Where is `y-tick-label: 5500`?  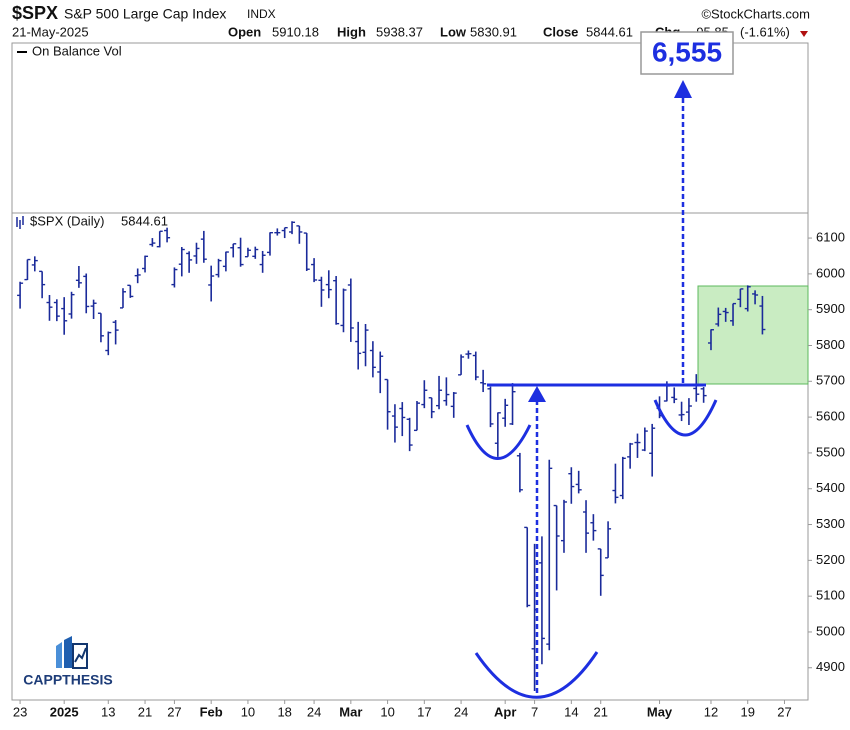
y-tick-label: 5500 is located at coordinates (830, 451).